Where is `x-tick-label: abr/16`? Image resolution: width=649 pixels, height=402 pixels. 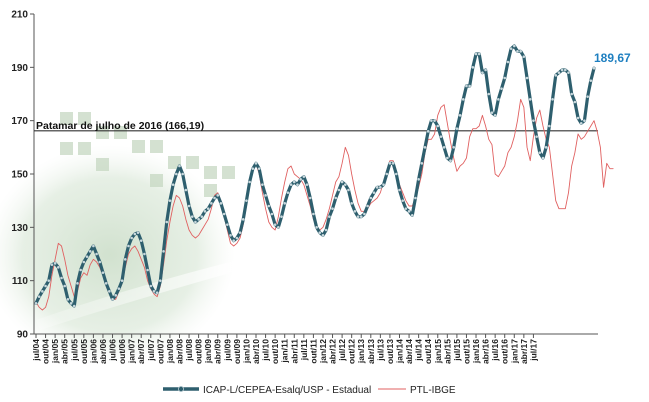 x-tick-label: abr/16 is located at coordinates (486, 351).